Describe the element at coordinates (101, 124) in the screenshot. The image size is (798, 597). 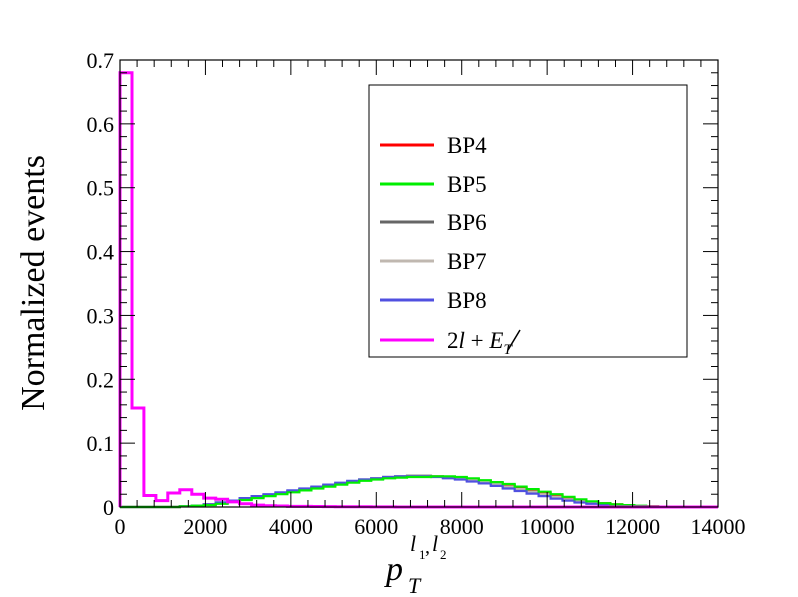
I see `y-tick-label: 0.6` at that location.